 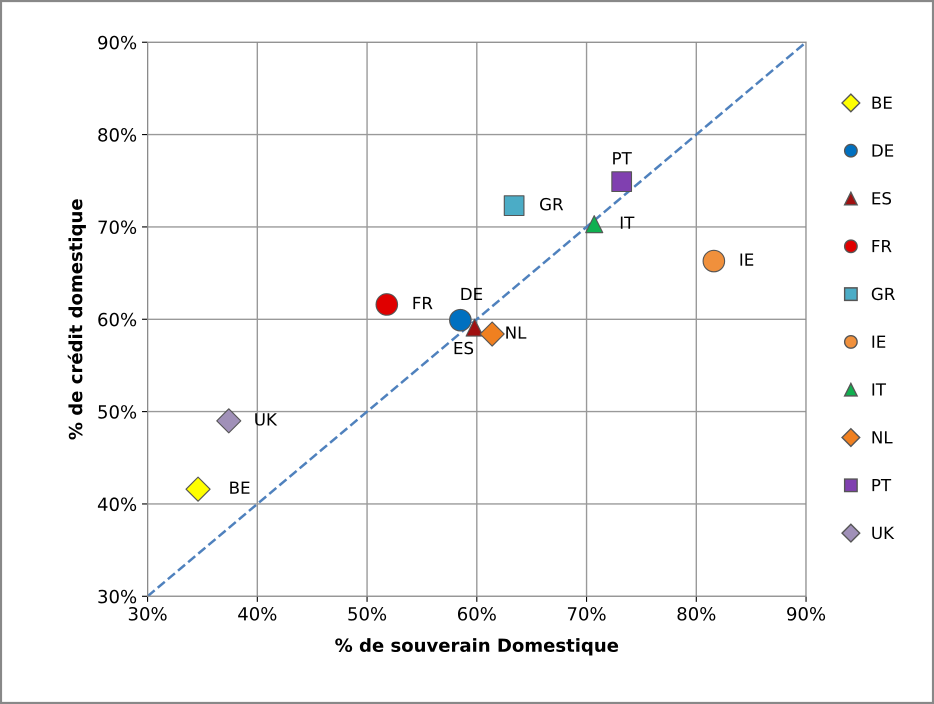 What do you see at coordinates (587, 614) in the screenshot?
I see `x-tick-label: 70%` at bounding box center [587, 614].